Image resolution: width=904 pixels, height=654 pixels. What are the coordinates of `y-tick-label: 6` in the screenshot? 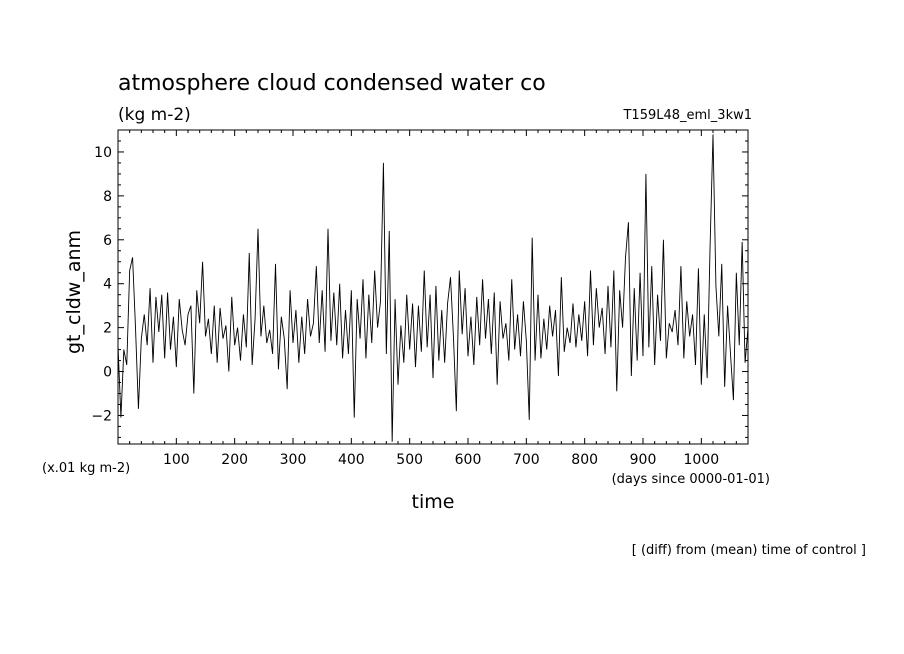 It's located at (107, 241).